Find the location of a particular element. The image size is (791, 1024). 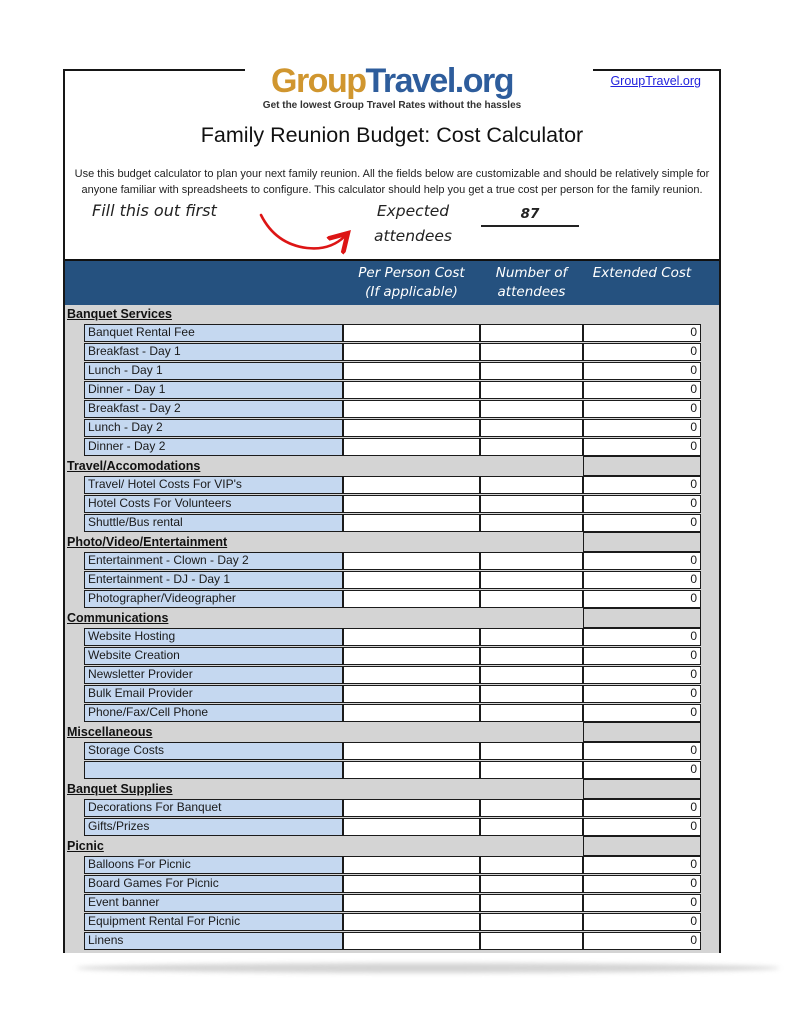

row-label-cell: Dinner - Day 1 is located at coordinates (213, 390).